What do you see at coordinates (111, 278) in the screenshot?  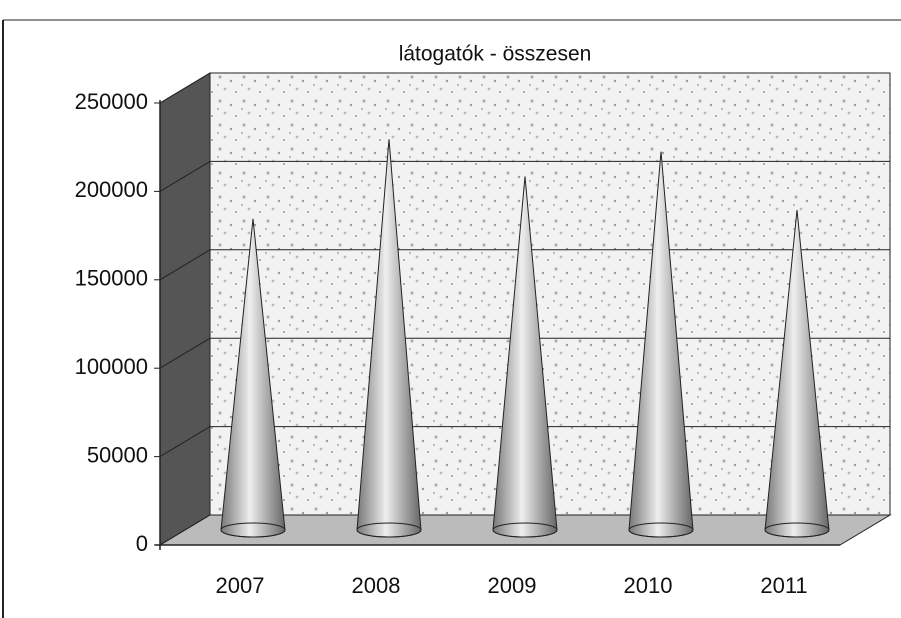 I see `y-tick-label: 150000` at bounding box center [111, 278].